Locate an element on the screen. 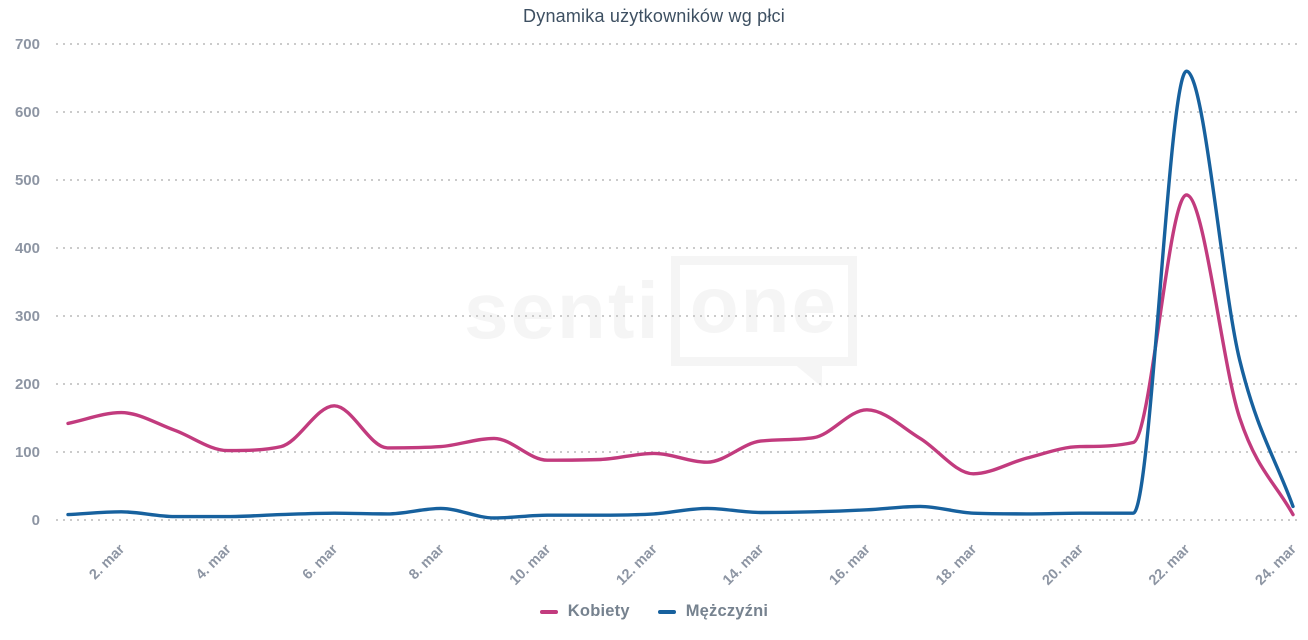 This screenshot has height=640, width=1308. x-axis-tick-label: 2. mar is located at coordinates (108, 562).